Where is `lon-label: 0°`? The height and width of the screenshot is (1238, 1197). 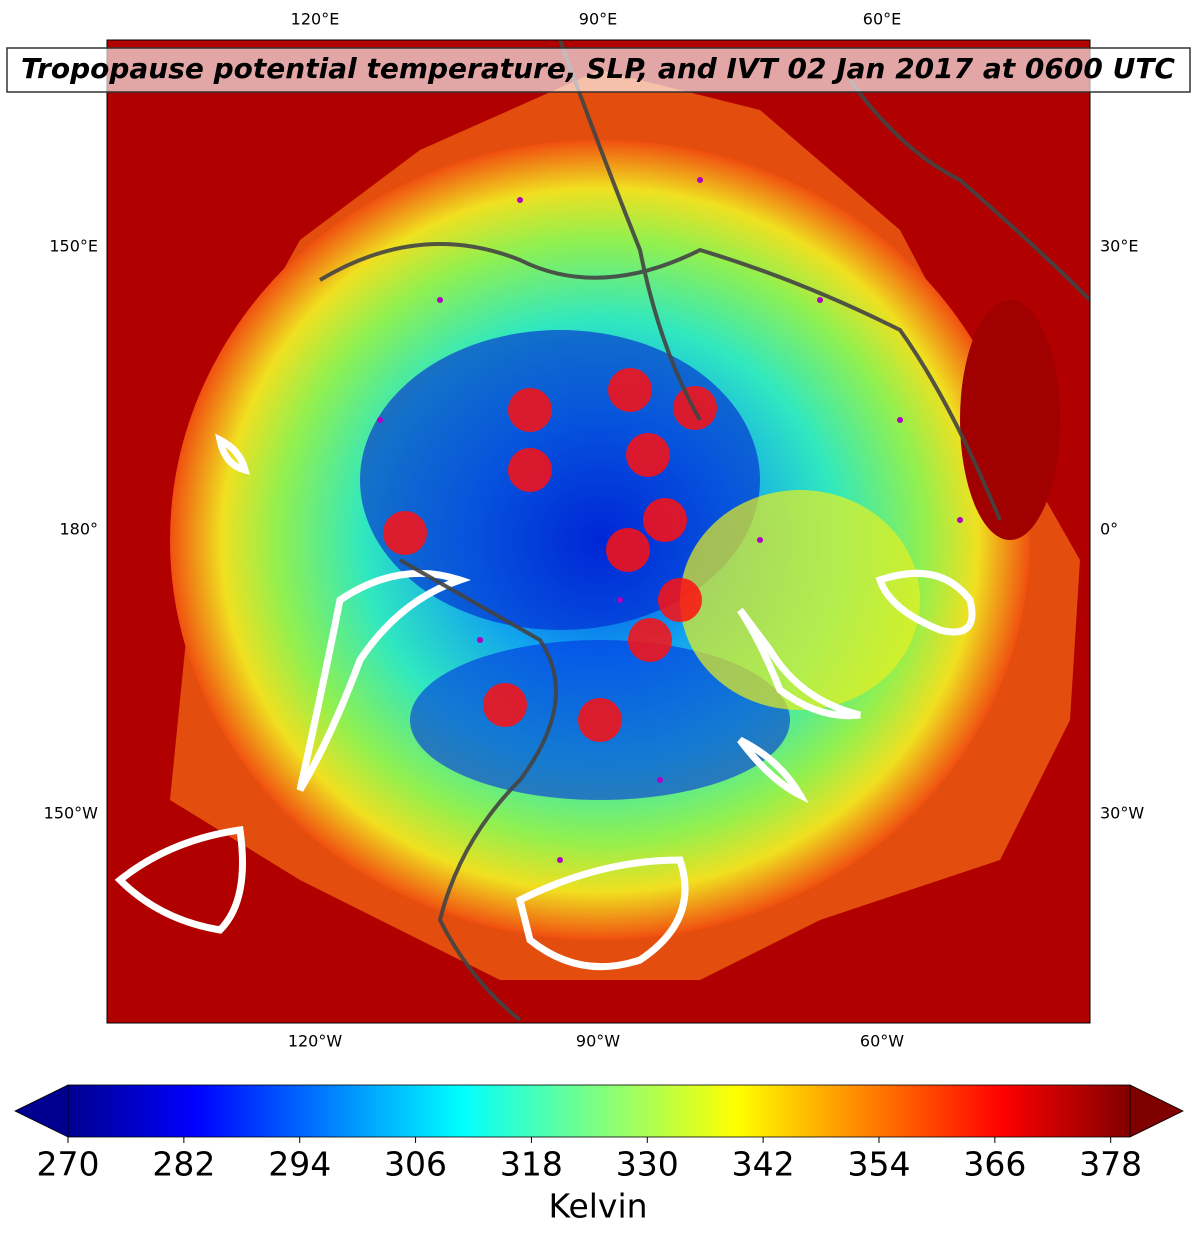
lon-label: 0° is located at coordinates (1109, 529).